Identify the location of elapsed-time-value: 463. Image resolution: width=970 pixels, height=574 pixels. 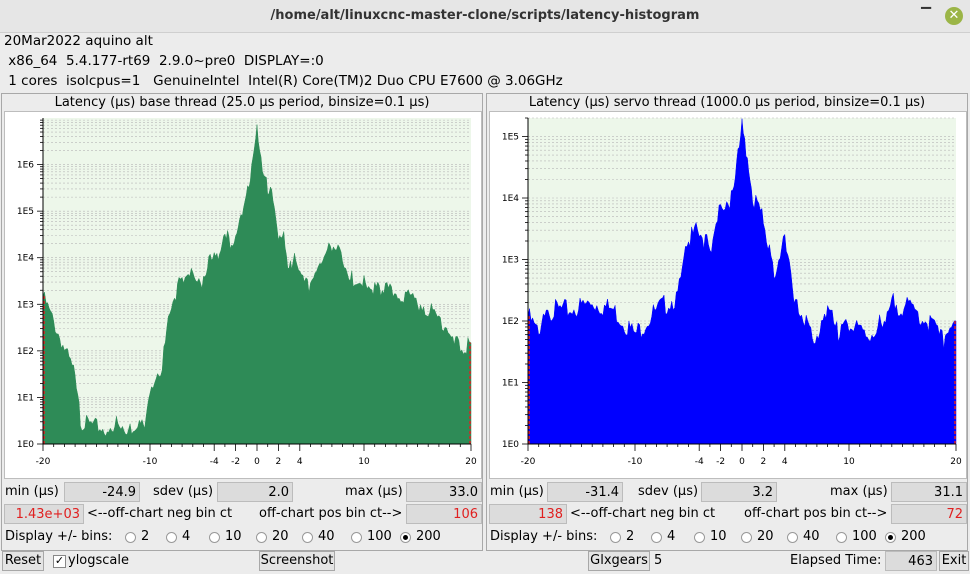
(911, 561).